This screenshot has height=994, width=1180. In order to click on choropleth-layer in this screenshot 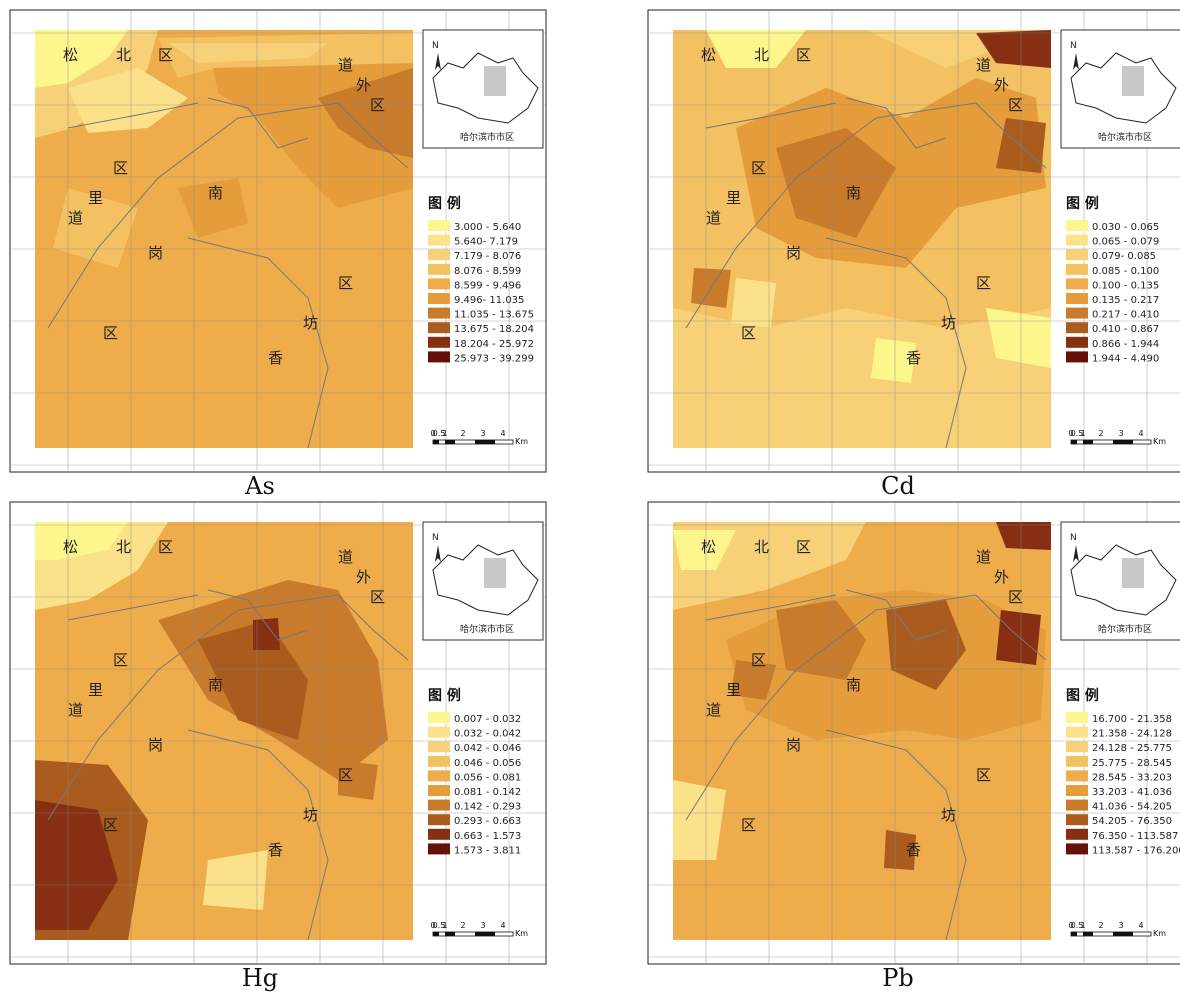, I will do `click(862, 239)`.